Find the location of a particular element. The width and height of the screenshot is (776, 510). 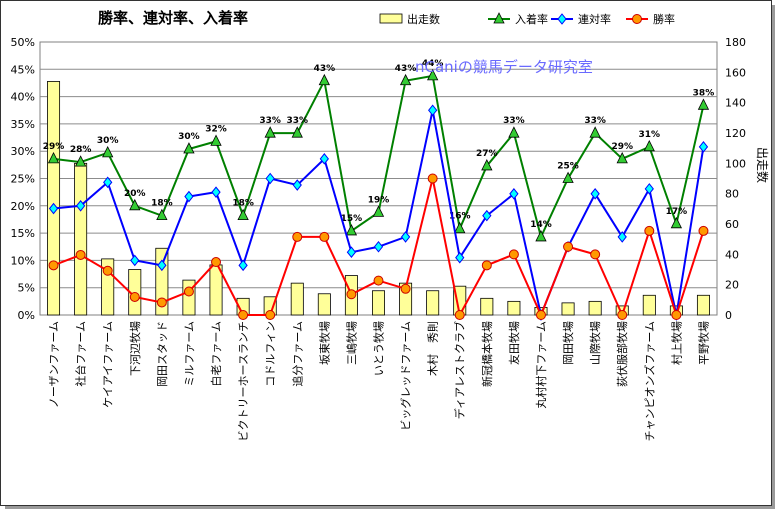

data-label-20: 25% is located at coordinates (568, 167).